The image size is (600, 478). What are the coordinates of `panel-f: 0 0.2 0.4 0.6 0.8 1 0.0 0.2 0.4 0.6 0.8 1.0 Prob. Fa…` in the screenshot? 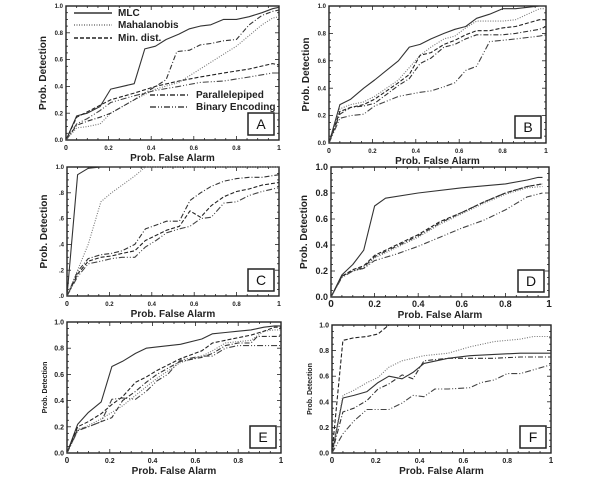 It's located at (430, 399).